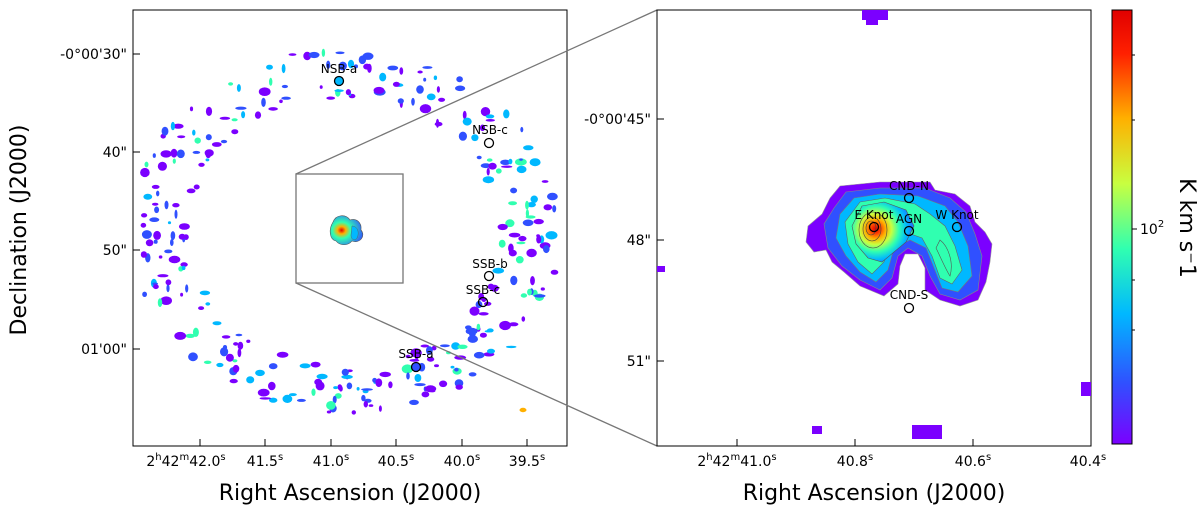 Image resolution: width=1200 pixels, height=509 pixels. What do you see at coordinates (527, 461) in the screenshot?
I see `left-x-tick-label-6: 39.5s` at bounding box center [527, 461].